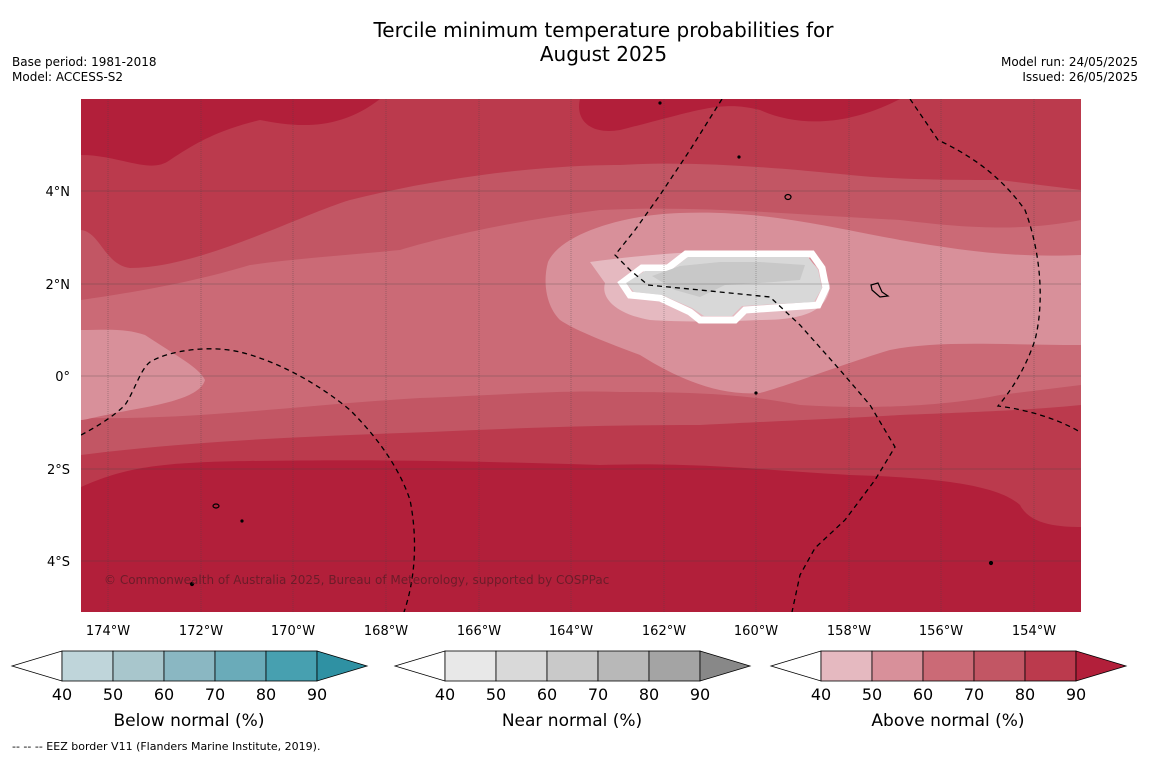  Describe the element at coordinates (58, 562) in the screenshot. I see `lat-label: 4°S` at that location.